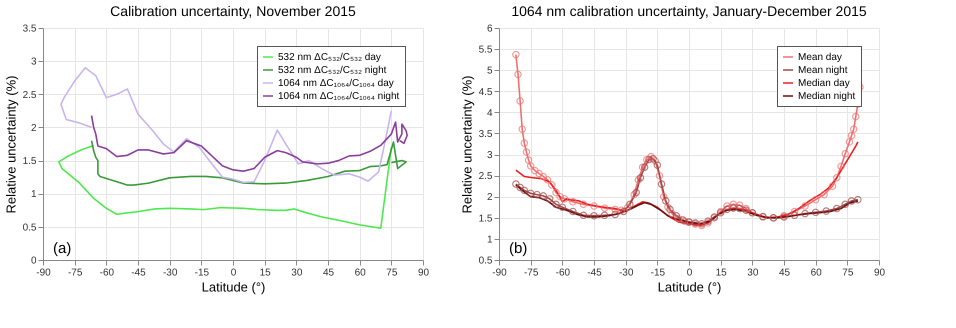 This screenshot has height=328, width=956. What do you see at coordinates (233, 11) in the screenshot?
I see `chart-title: Calibration uncertainty, November 2015` at bounding box center [233, 11].